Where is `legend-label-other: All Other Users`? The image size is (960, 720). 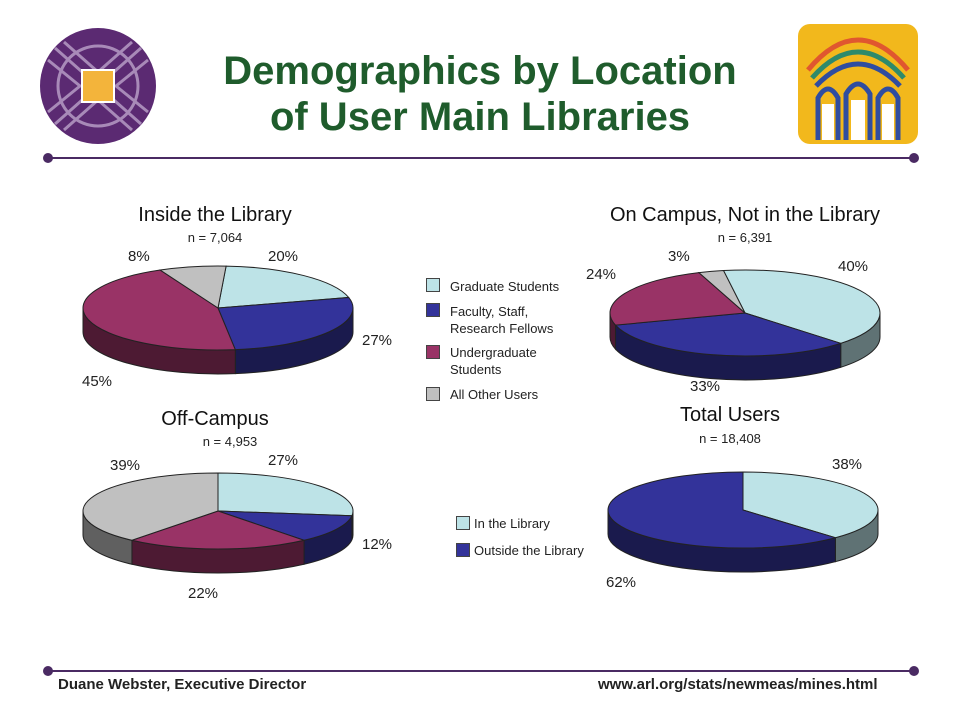 legend-label-other: All Other Users is located at coordinates (494, 394).